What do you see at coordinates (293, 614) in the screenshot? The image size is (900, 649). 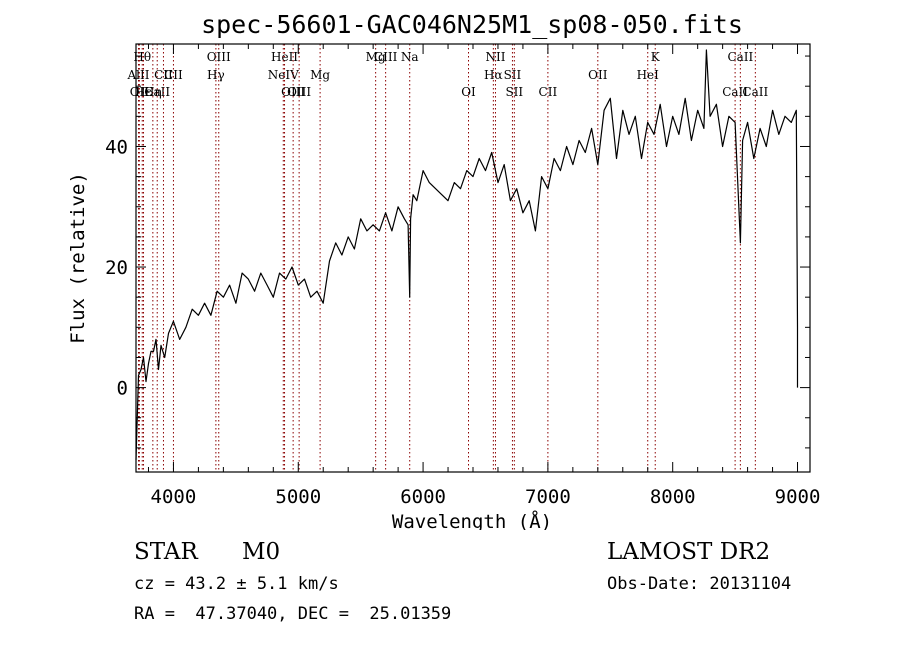 I see `sky-coordinates: RA = 47.37040, DEC = 25.01359` at bounding box center [293, 614].